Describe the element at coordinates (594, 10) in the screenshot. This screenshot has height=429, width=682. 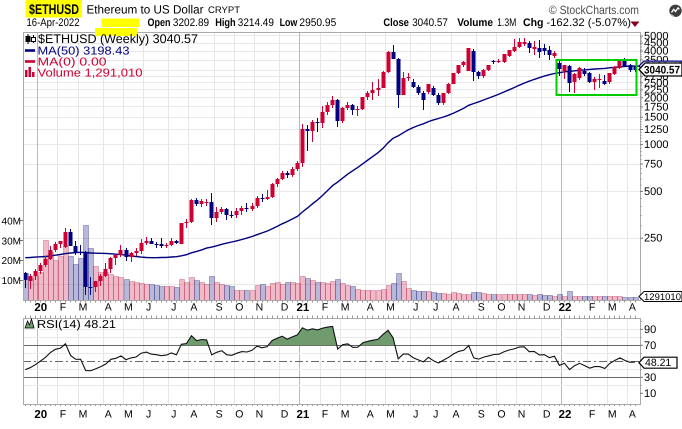
I see `svg-text: © StockCharts.com` at that location.